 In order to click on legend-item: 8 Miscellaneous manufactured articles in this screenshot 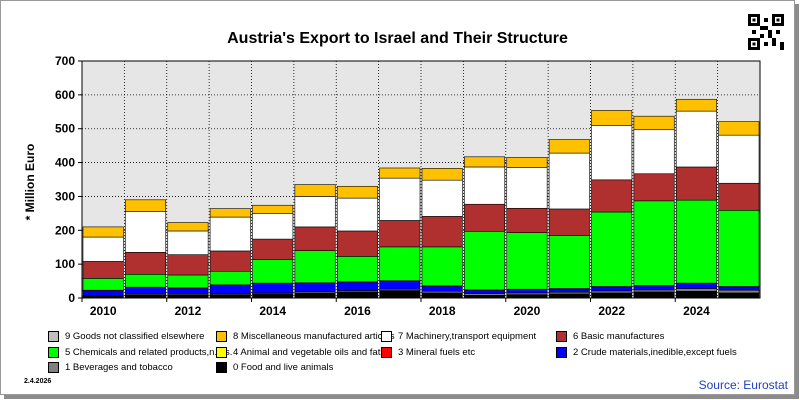, I will do `click(305, 336)`.